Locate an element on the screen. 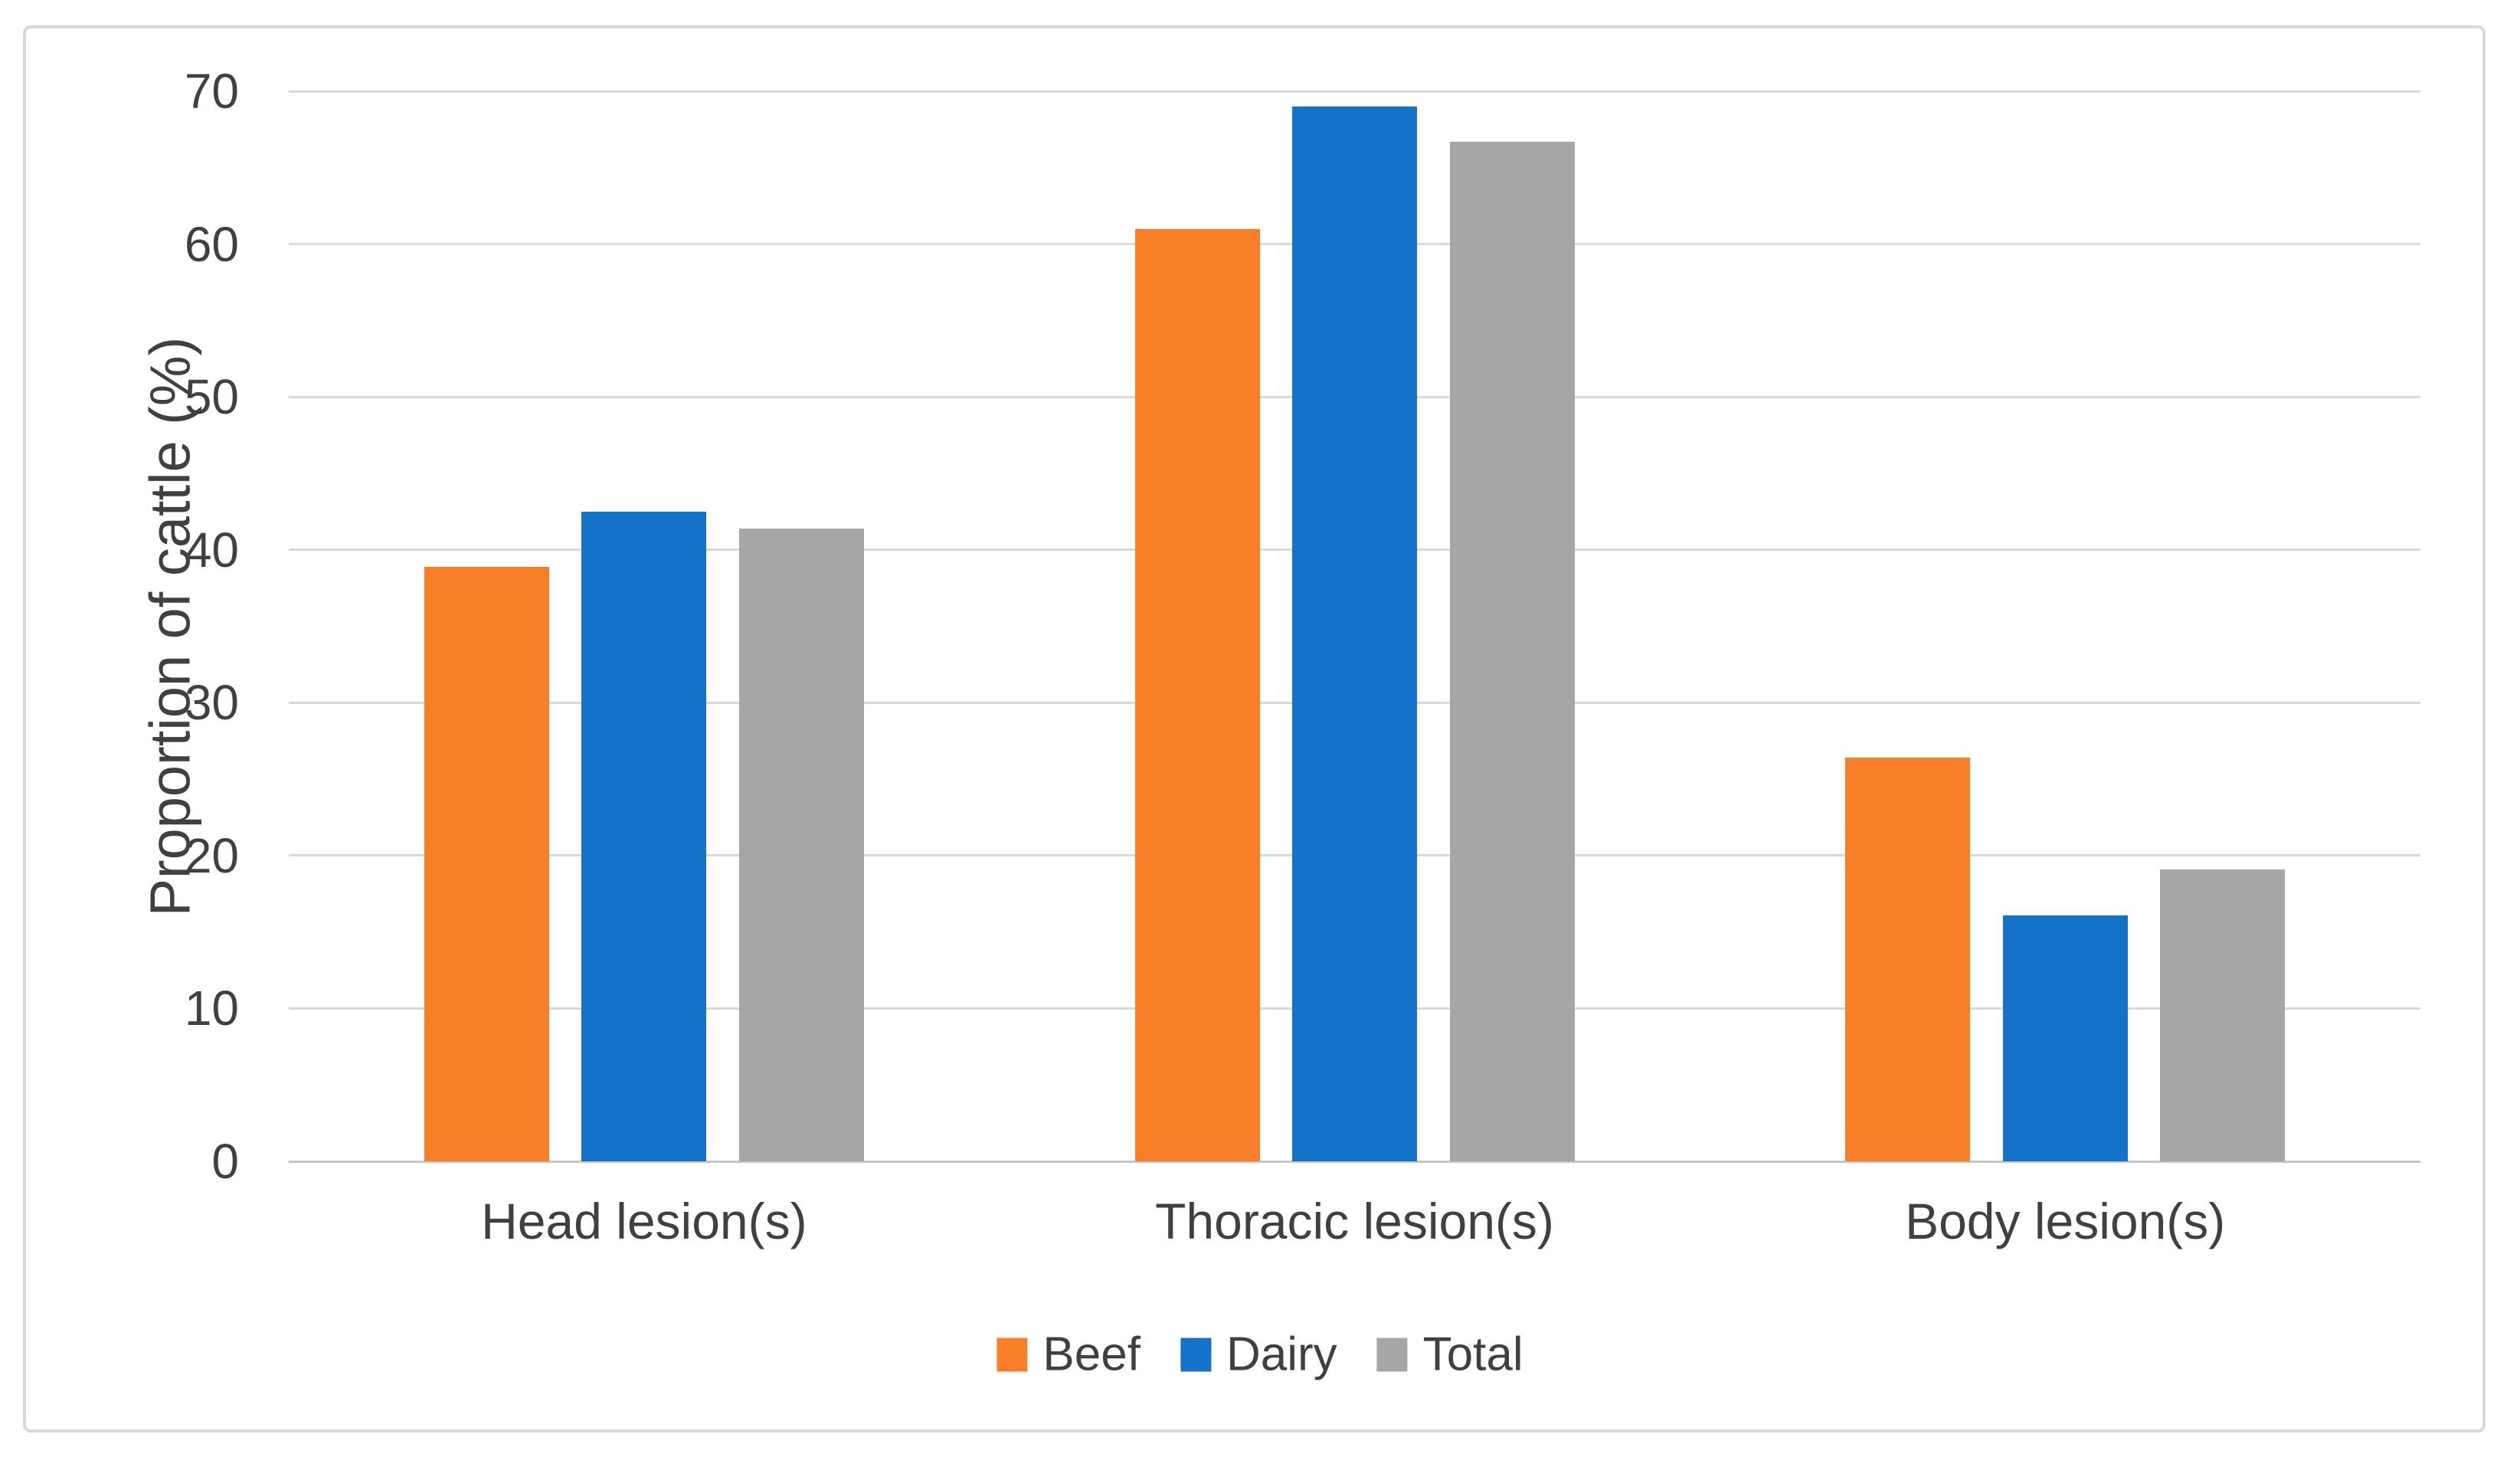 The image size is (2520, 1467). y-tick-label-40: 40 is located at coordinates (211, 550).